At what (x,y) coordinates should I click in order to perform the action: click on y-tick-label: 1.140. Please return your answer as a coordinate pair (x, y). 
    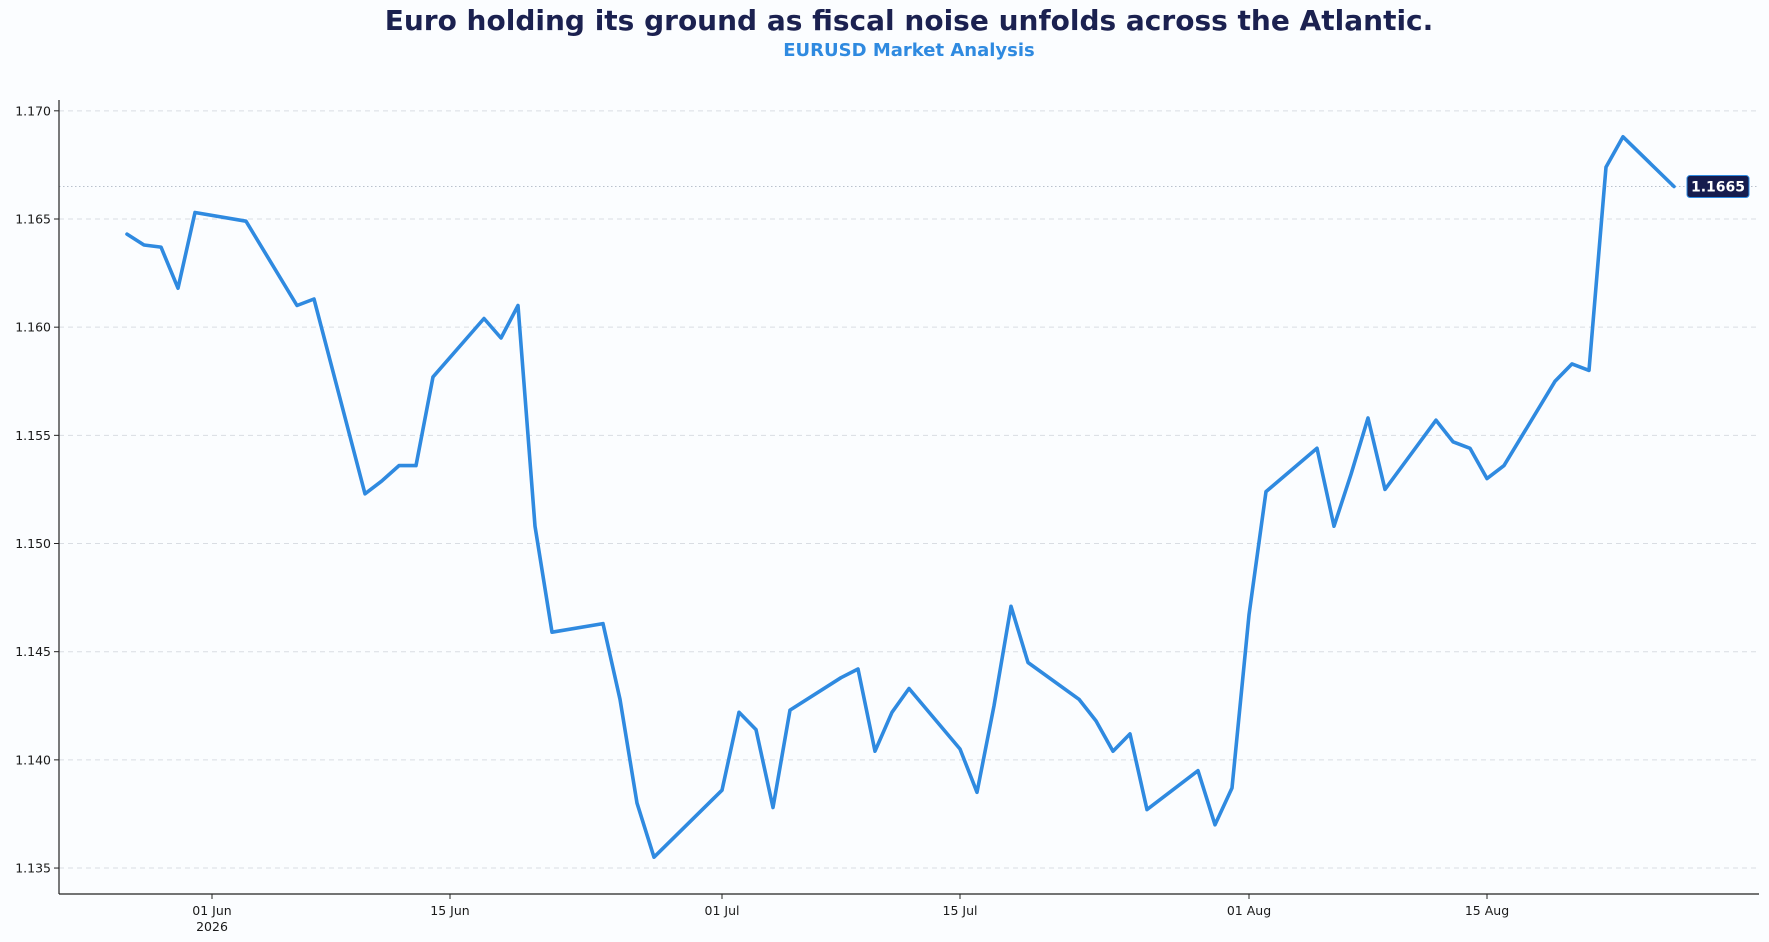
    Looking at the image, I should click on (33, 759).